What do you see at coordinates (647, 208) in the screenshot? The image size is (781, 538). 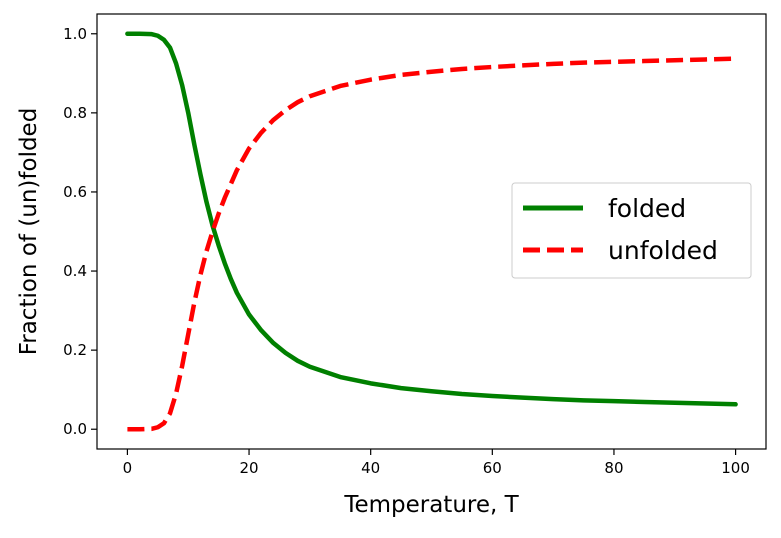 I see `legend-label-folded: folded` at bounding box center [647, 208].